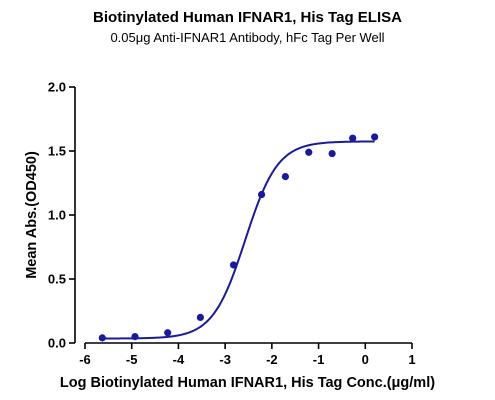 Image resolution: width=495 pixels, height=400 pixels. I want to click on x-tick-label: -6, so click(85, 359).